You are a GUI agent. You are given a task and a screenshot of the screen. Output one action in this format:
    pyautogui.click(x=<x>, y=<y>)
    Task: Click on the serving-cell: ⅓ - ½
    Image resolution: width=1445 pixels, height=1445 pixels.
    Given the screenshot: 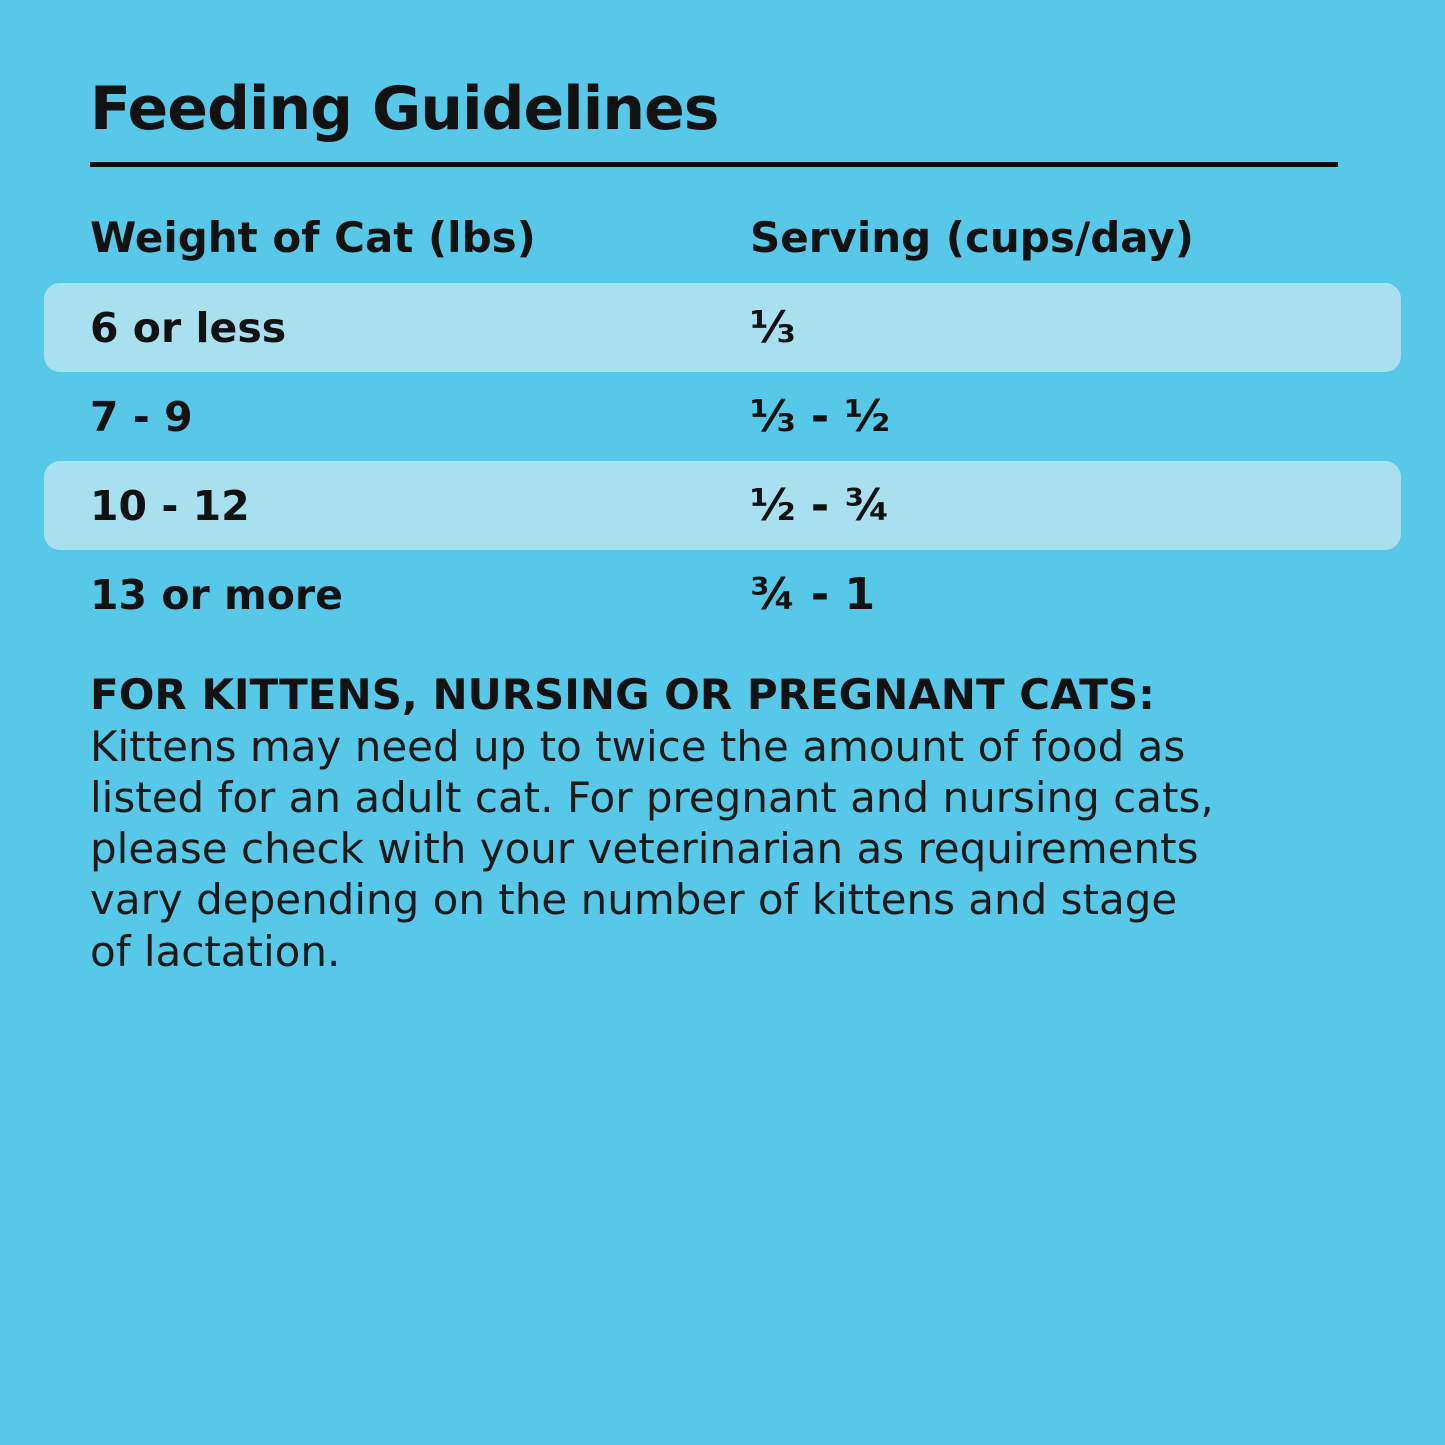 What is the action you would take?
    pyautogui.click(x=820, y=417)
    